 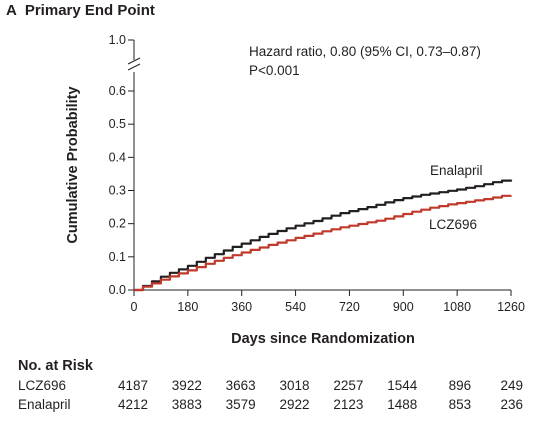 I want to click on panel-heading: A Primary End Point, so click(x=80, y=10).